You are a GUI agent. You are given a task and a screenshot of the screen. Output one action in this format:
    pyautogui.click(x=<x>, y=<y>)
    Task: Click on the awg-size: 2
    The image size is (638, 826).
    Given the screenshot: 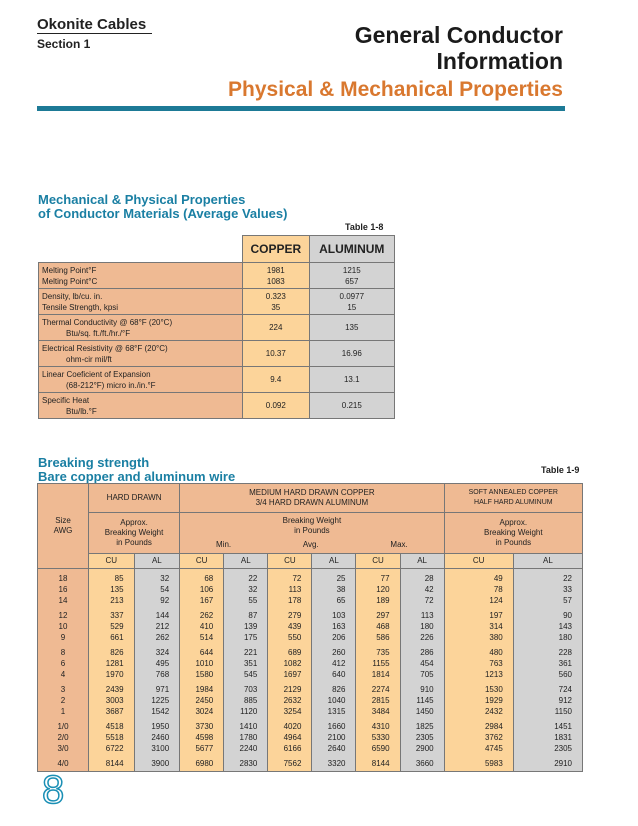 What is the action you would take?
    pyautogui.click(x=63, y=700)
    